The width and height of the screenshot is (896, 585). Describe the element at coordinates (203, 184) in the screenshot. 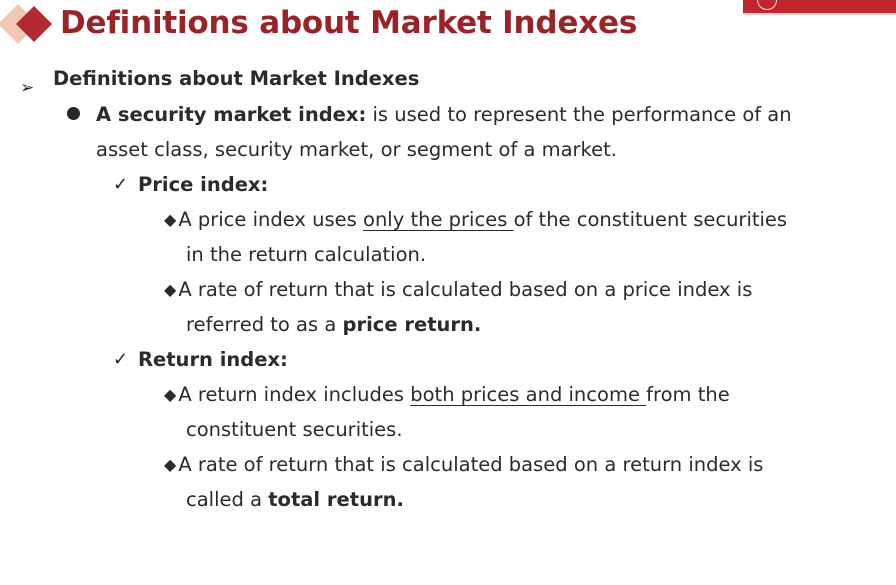

I see `price-index-heading: Price index:` at that location.